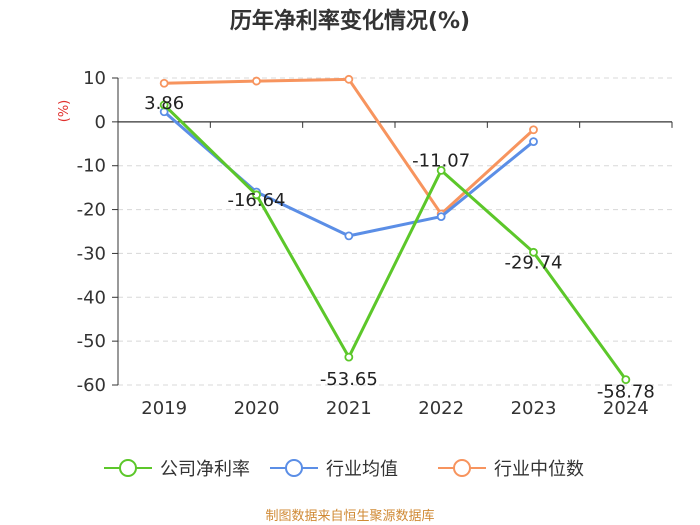 The image size is (700, 525). Describe the element at coordinates (205, 469) in the screenshot. I see `legend-label: 公司净利率` at that location.